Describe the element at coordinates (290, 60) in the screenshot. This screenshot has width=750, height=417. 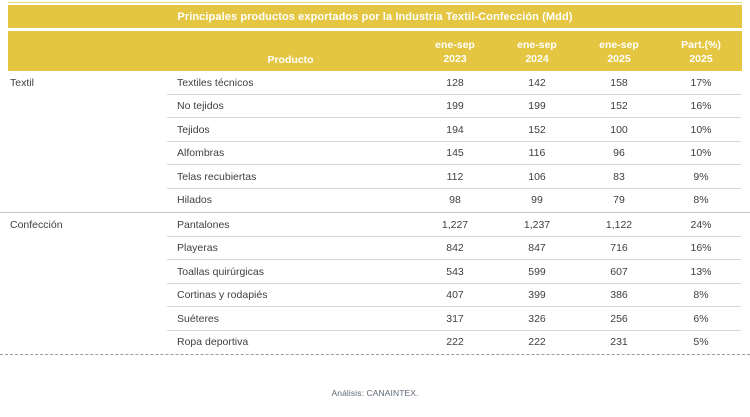
I see `header-product-label: Producto` at that location.